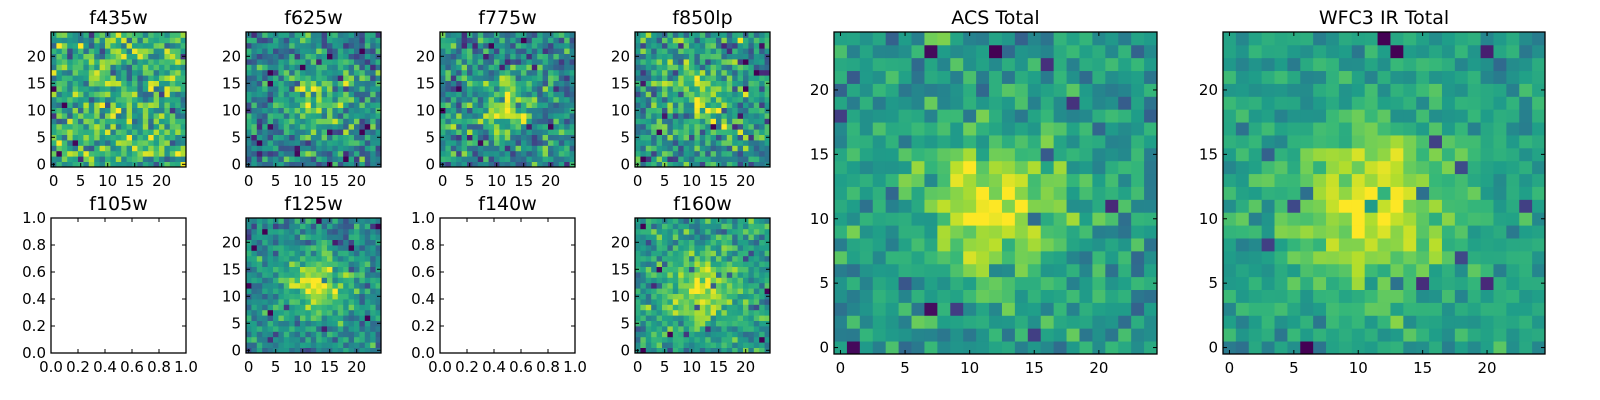 The image size is (1600, 400). What do you see at coordinates (430, 137) in the screenshot?
I see `y-tick-label: 5` at bounding box center [430, 137].